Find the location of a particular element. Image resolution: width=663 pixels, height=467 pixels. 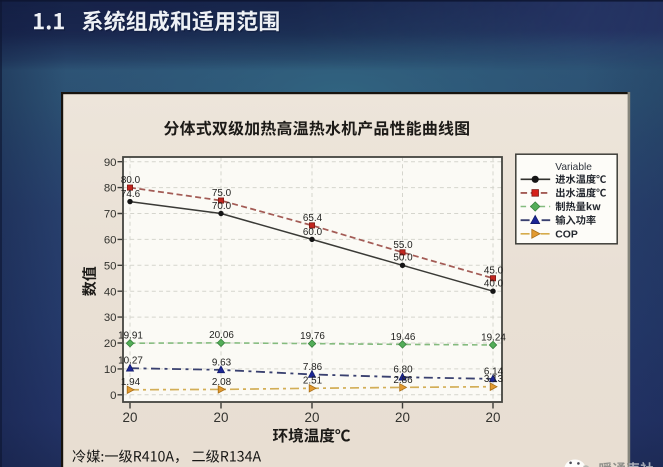

svg-text: COP is located at coordinates (566, 235).